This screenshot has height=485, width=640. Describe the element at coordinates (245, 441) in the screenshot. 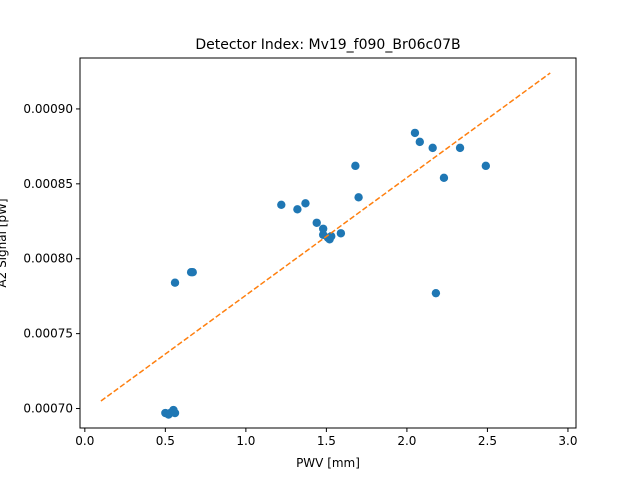

I see `x-tick-label: 1.0` at that location.